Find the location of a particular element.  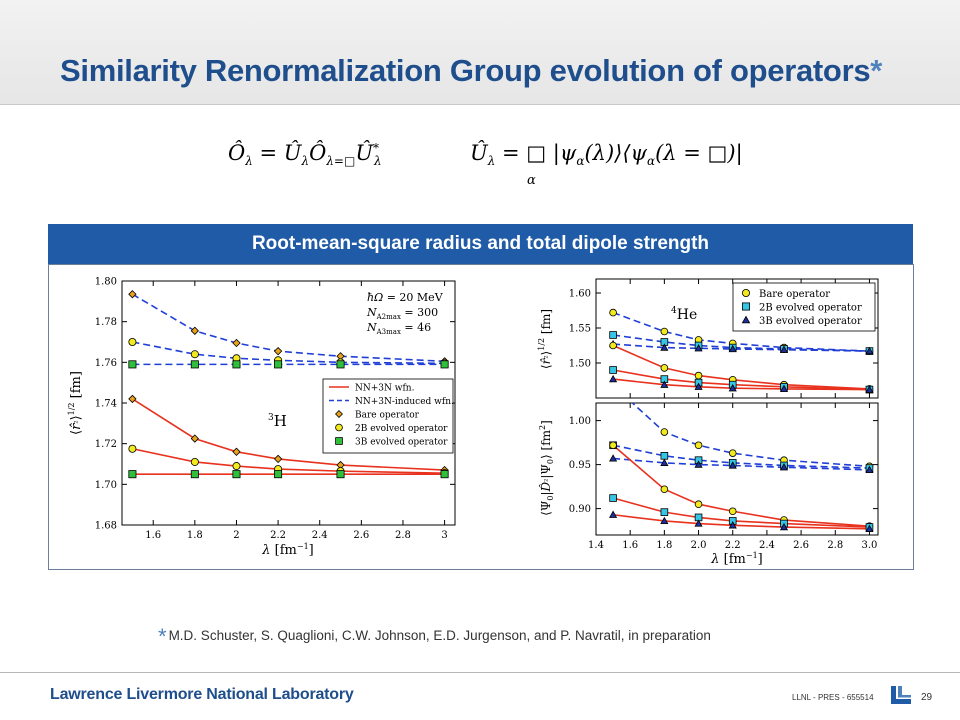

x-tick-label: 2.8 is located at coordinates (835, 545).